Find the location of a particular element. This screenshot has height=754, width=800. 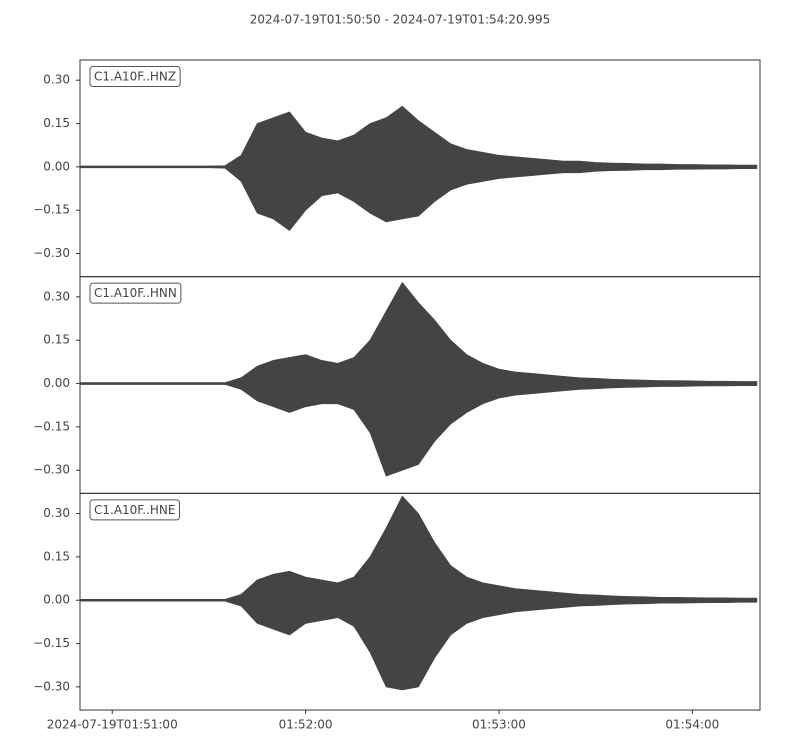

trace-label: C1.A10F..HNZ is located at coordinates (135, 77).